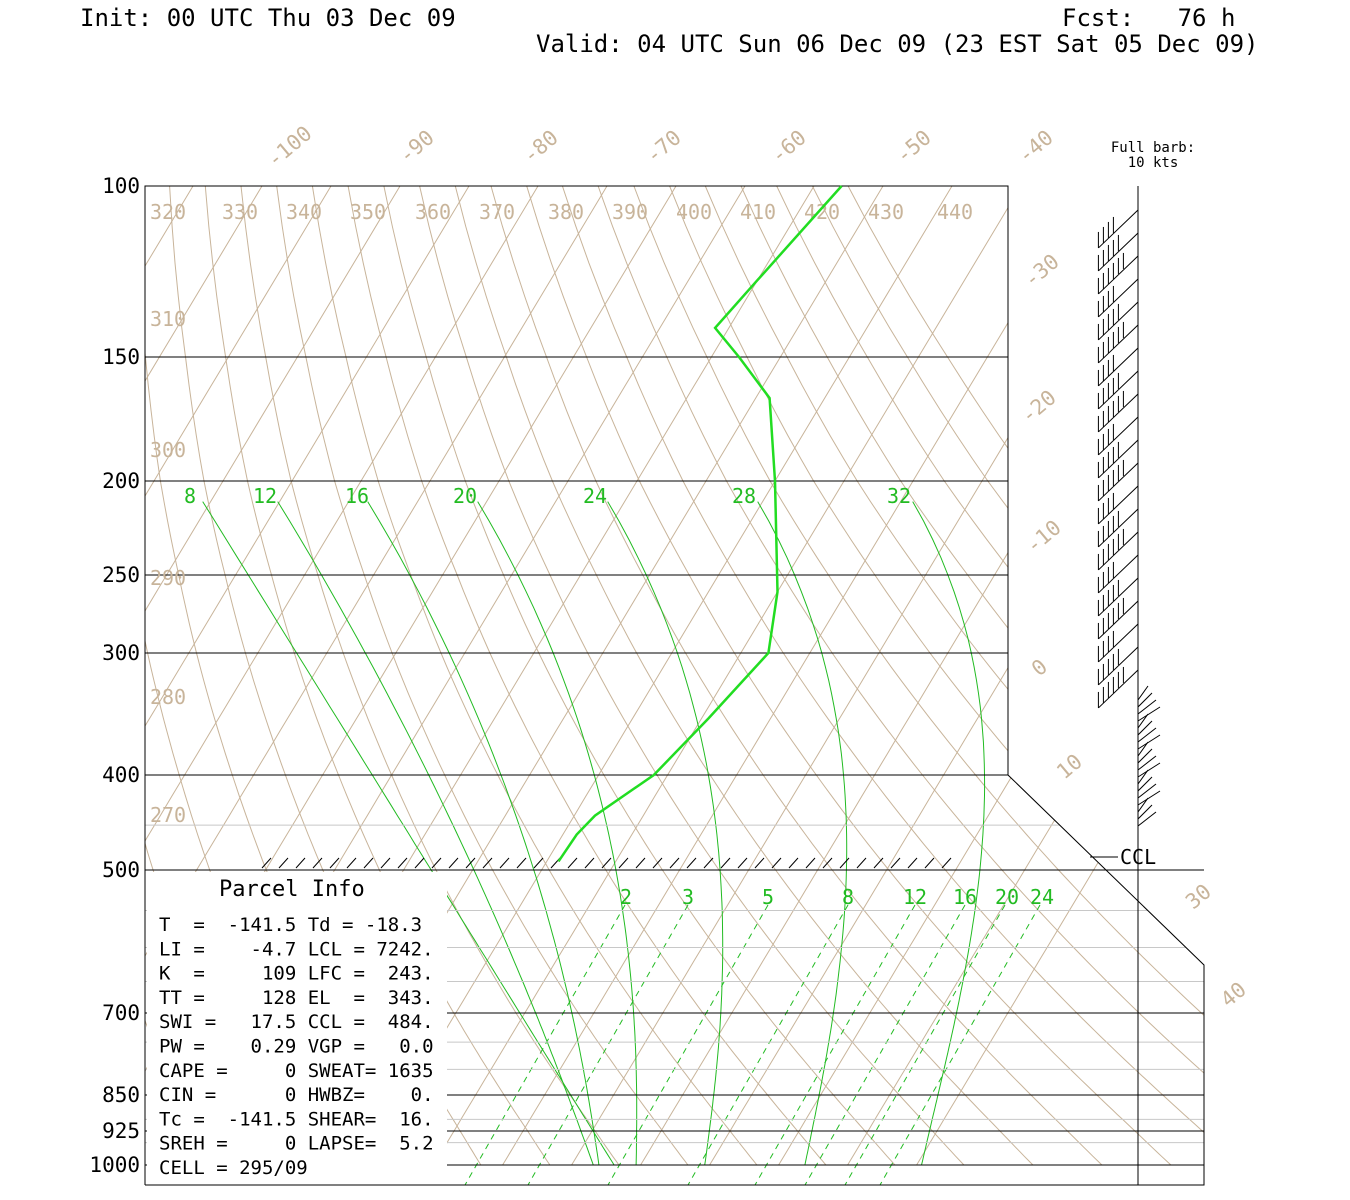  What do you see at coordinates (296, 974) in the screenshot?
I see `parcel-info-row: K = 109 LFC = 243.` at bounding box center [296, 974].